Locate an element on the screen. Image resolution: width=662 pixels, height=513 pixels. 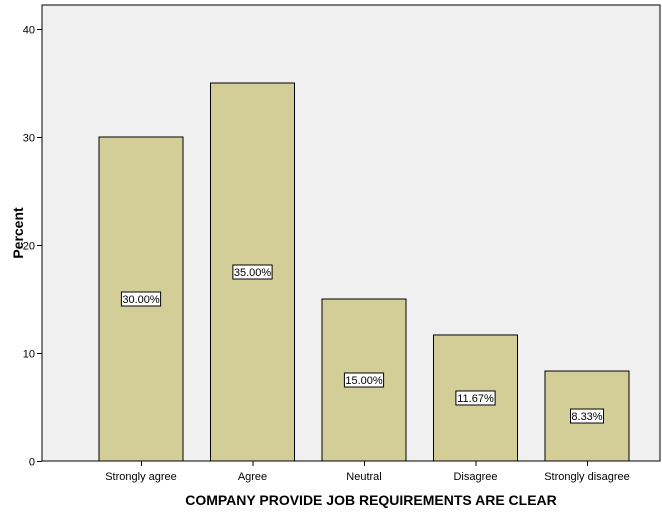
data-label: 15.00% is located at coordinates (364, 381).